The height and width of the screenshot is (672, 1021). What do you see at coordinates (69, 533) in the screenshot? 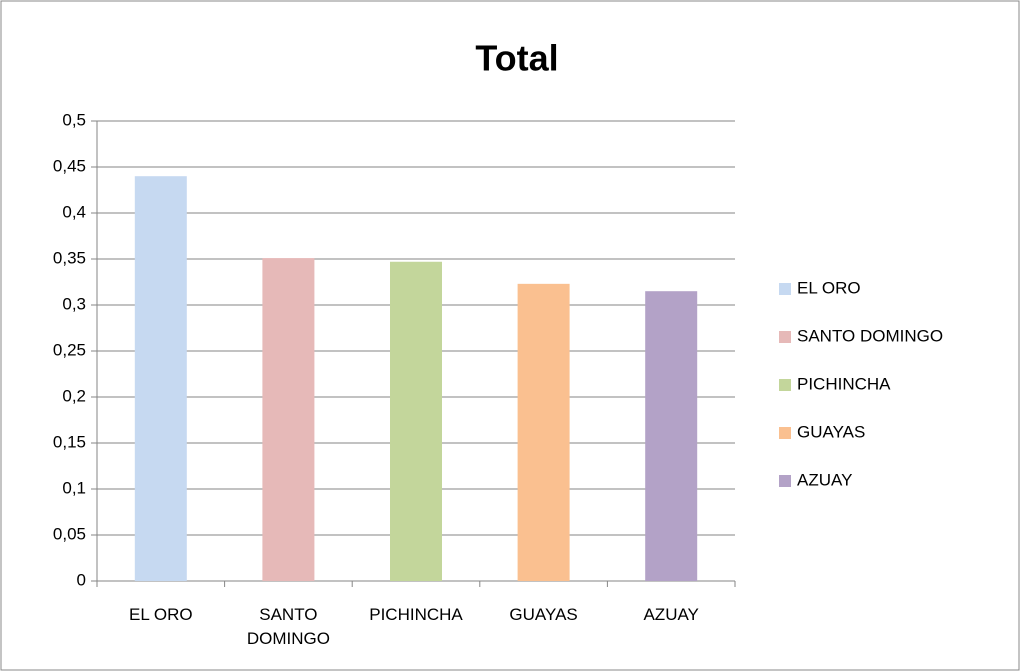
I see `y-tick-label: 0,05` at bounding box center [69, 533].